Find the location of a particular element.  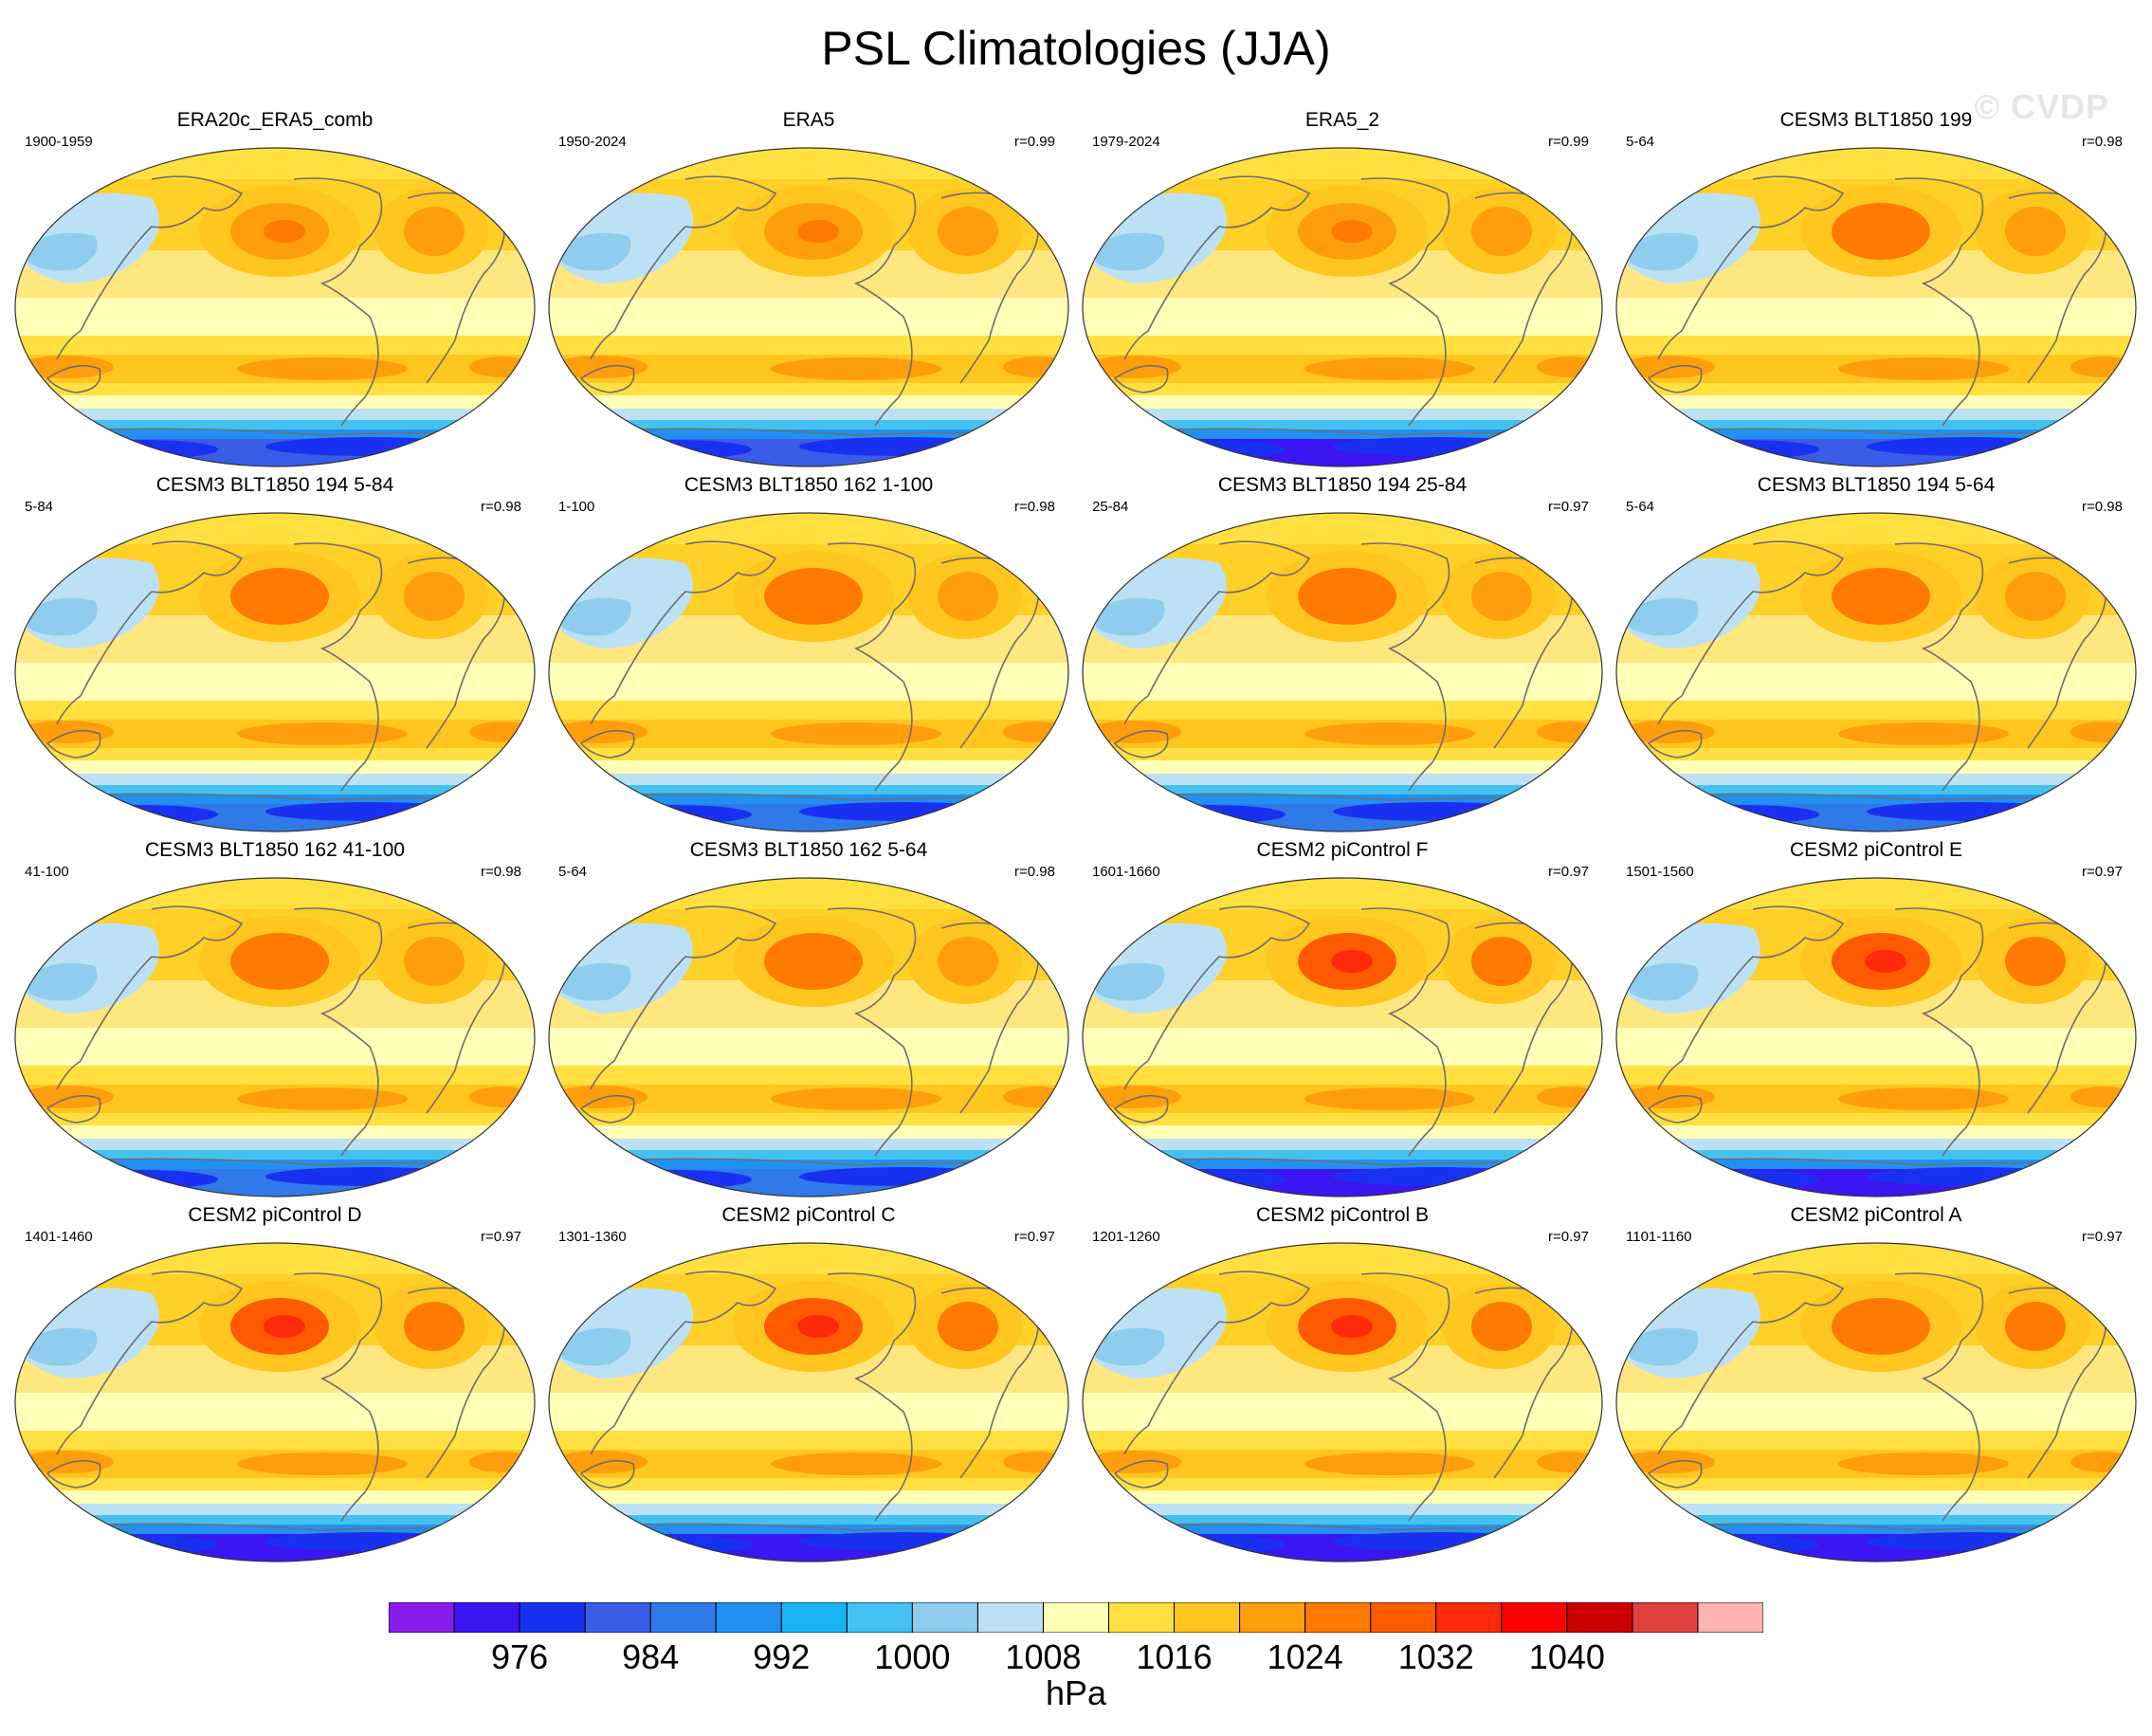

panel-title: ERA5 is located at coordinates (809, 120).